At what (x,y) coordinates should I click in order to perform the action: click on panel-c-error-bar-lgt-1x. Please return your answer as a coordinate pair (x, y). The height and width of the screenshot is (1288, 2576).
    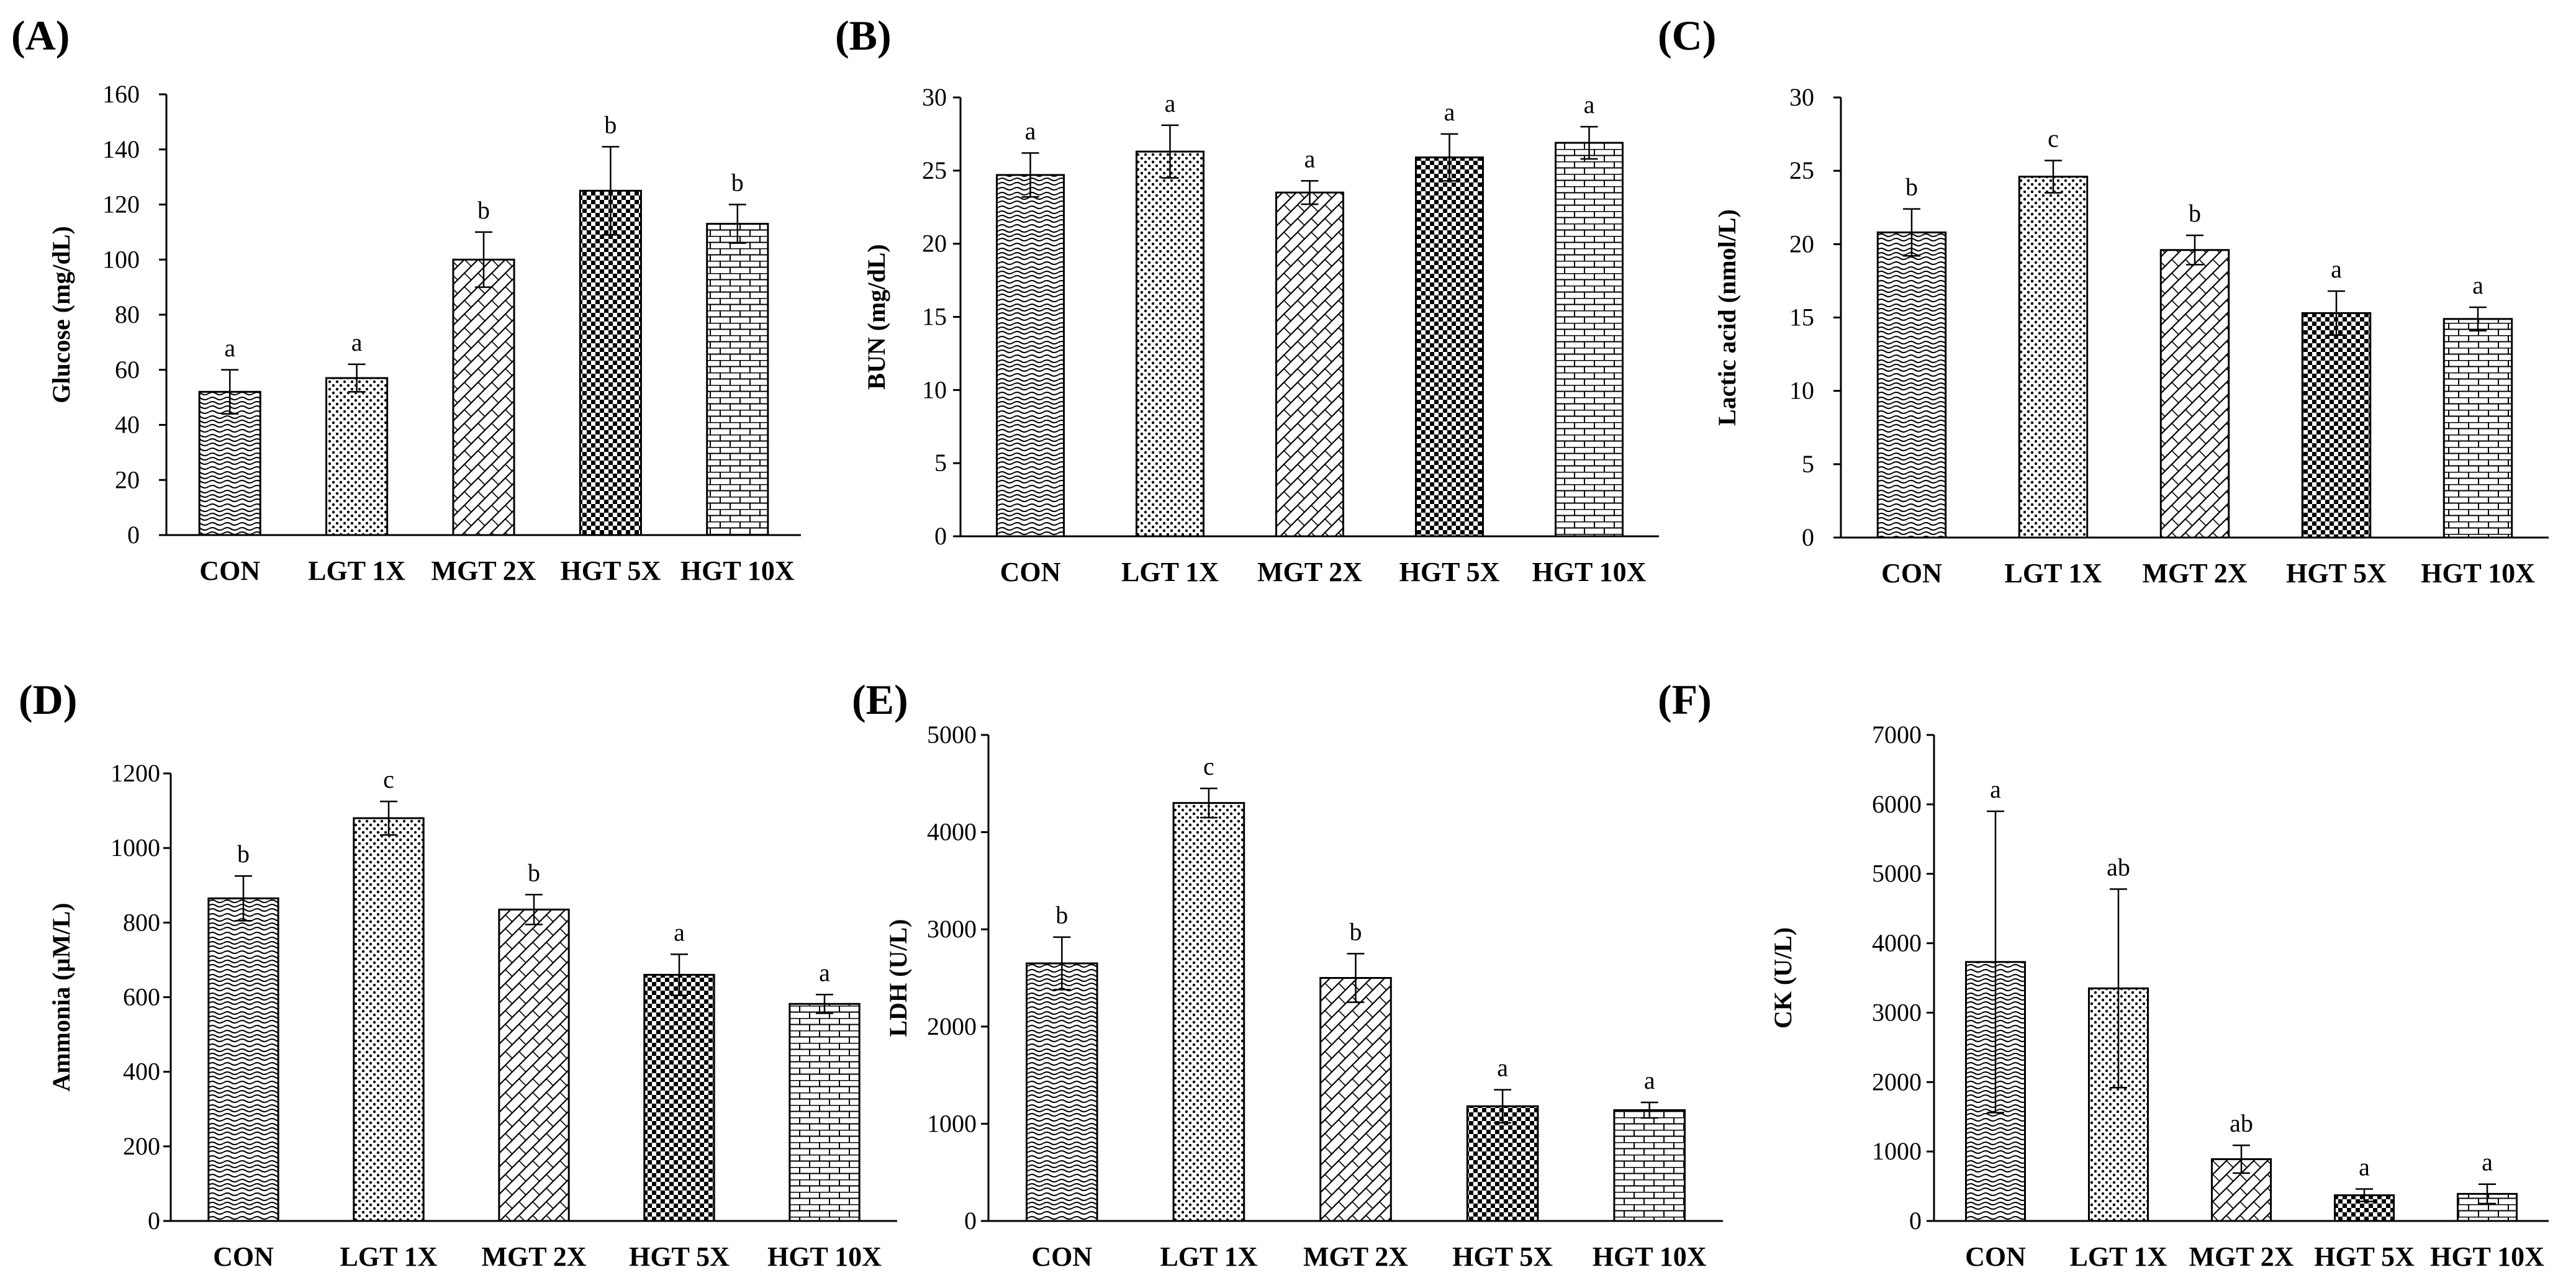
    Looking at the image, I should click on (2053, 177).